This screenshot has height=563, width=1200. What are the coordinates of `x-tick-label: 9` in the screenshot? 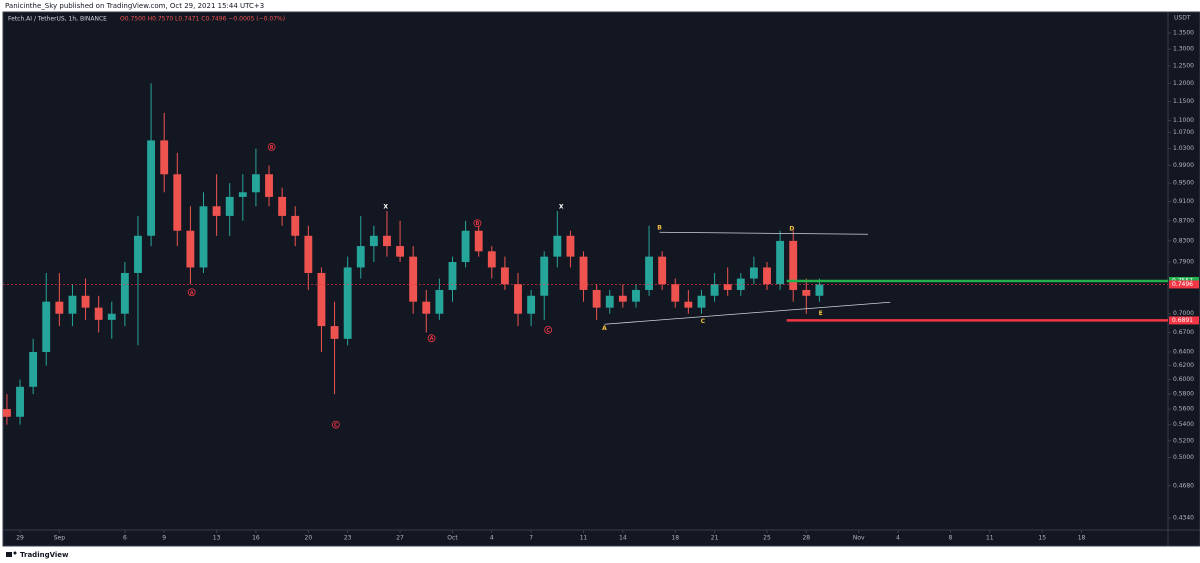 It's located at (164, 538).